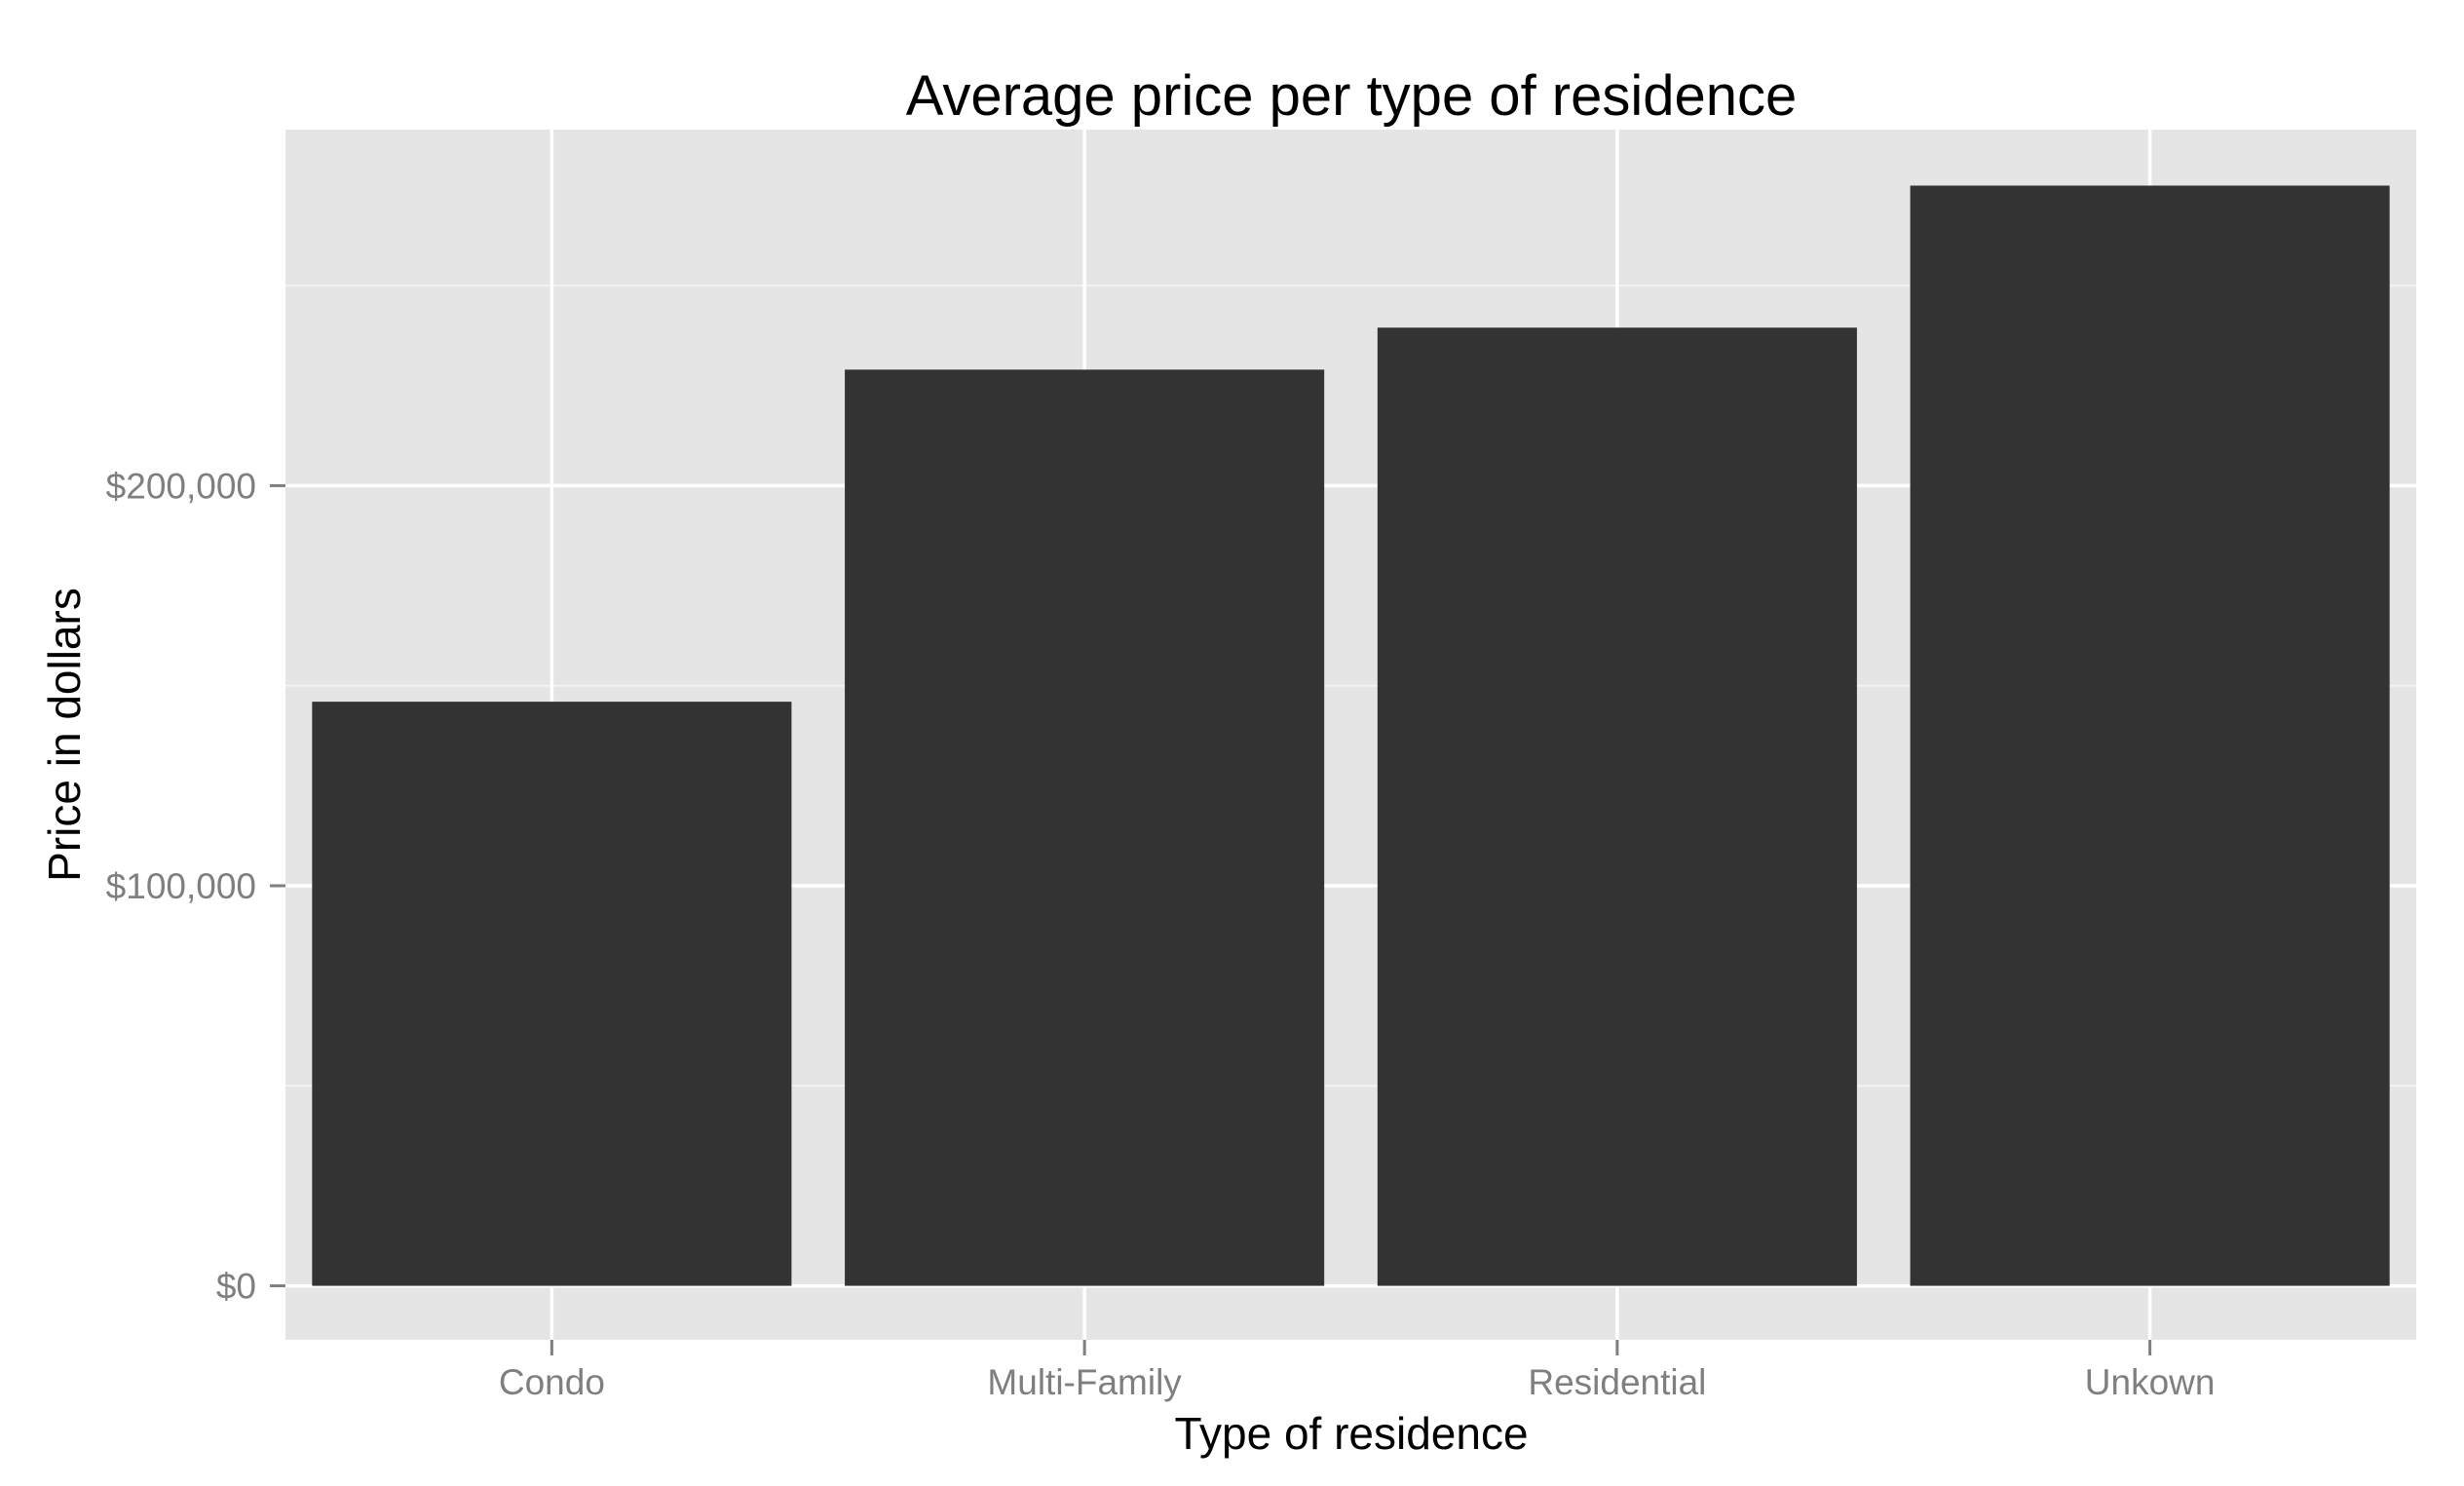 The image size is (2464, 1486). Describe the element at coordinates (2150, 1382) in the screenshot. I see `x-tick-label: Unkown` at that location.